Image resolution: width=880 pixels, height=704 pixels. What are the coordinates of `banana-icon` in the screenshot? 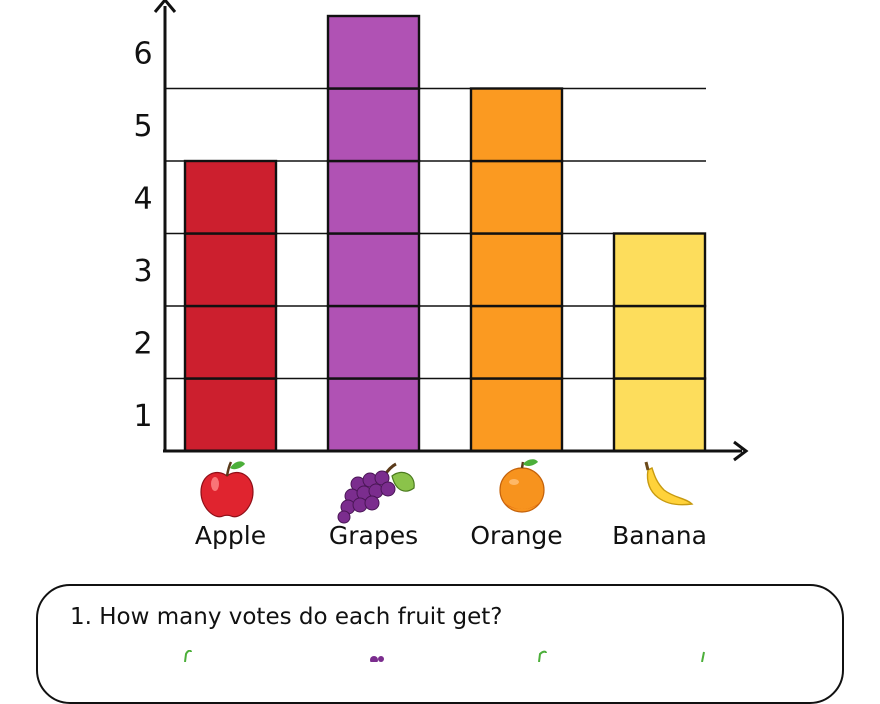 It's located at (669, 483).